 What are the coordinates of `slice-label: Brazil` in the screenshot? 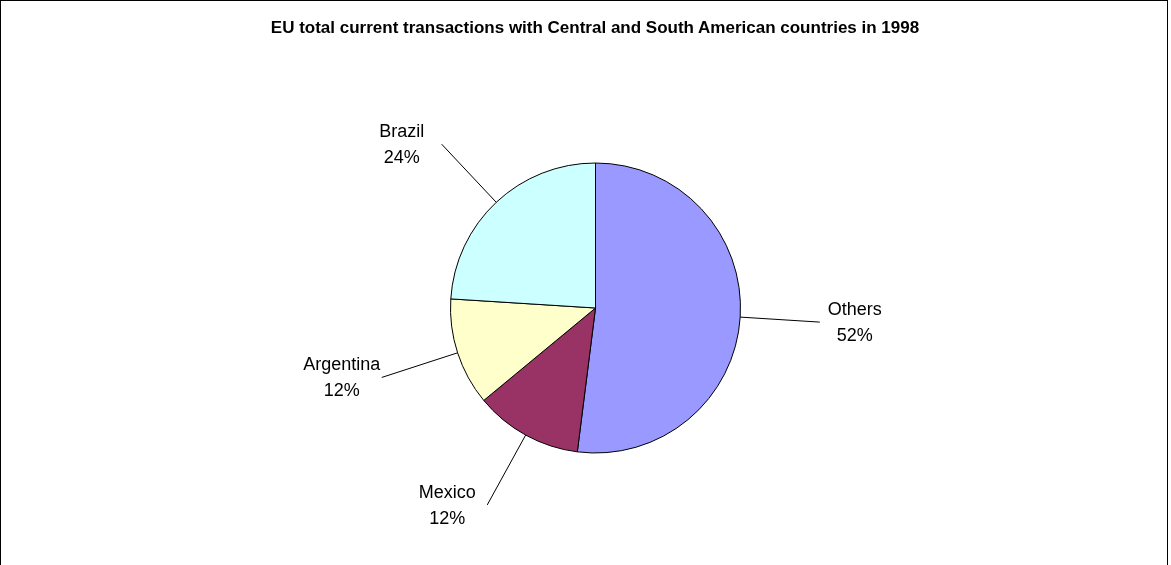 It's located at (402, 131).